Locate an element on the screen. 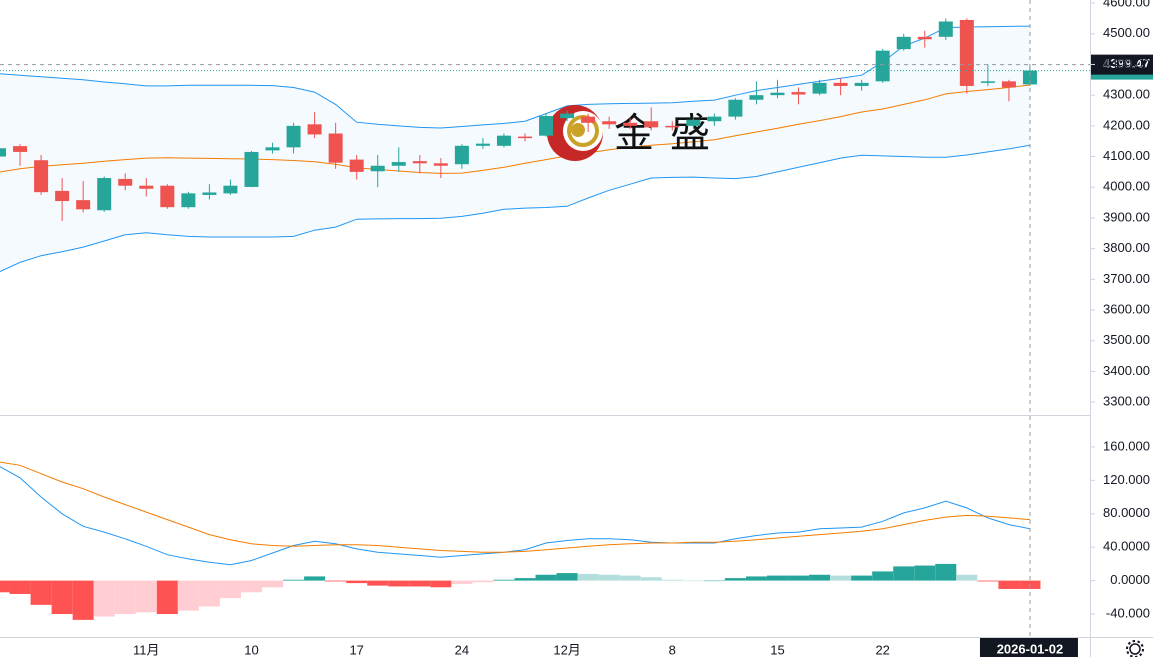 This screenshot has height=657, width=1153. y-tick-label: 3900.00 is located at coordinates (1126, 216).